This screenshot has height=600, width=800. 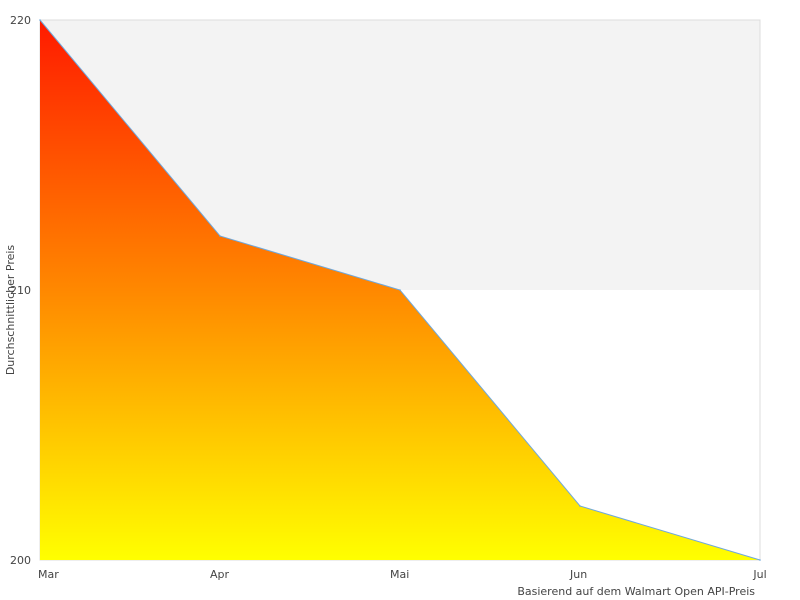 I want to click on x-axis-ticks: Mar Apr Mai Jun Jul, so click(x=402, y=574).